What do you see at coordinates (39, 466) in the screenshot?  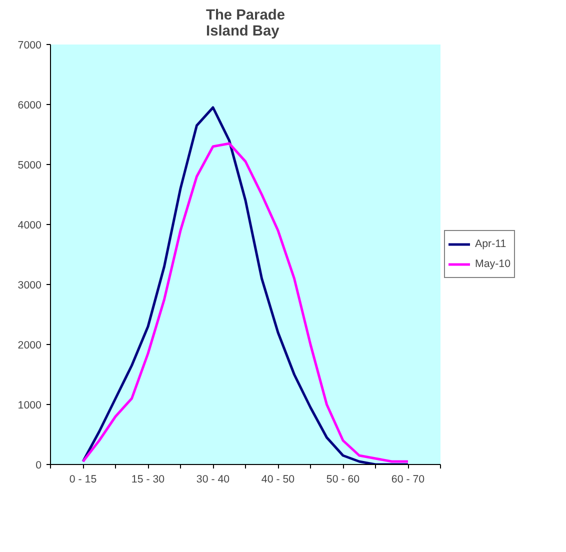 I see `y-tick-label: 0` at bounding box center [39, 466].